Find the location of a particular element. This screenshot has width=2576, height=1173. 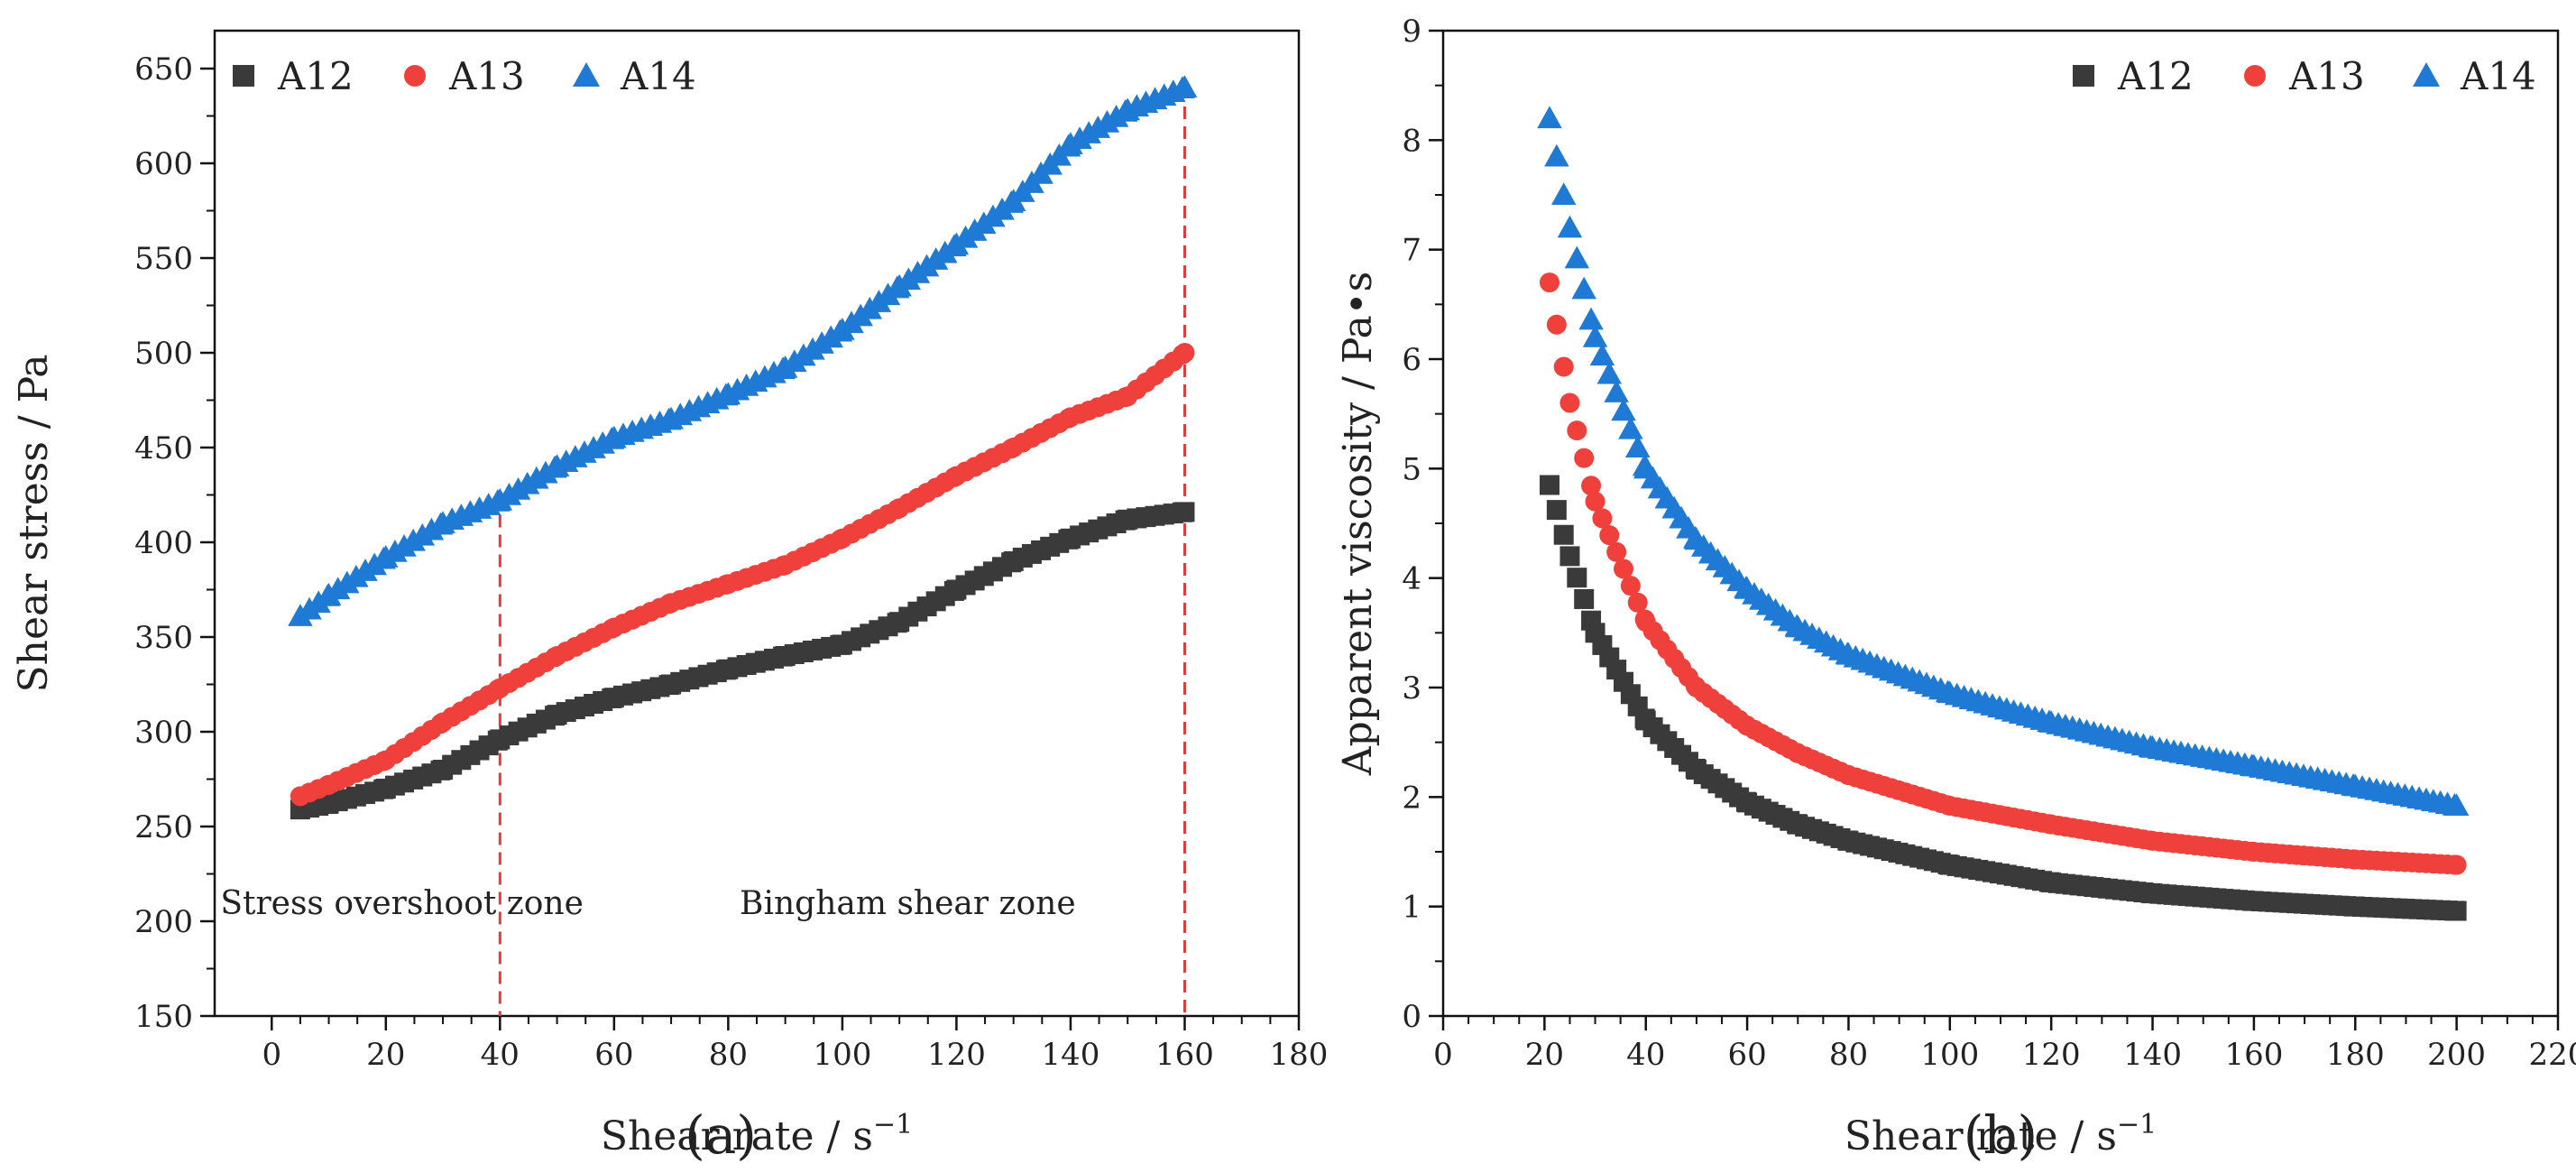

y-tick-label: 300 is located at coordinates (163, 733).